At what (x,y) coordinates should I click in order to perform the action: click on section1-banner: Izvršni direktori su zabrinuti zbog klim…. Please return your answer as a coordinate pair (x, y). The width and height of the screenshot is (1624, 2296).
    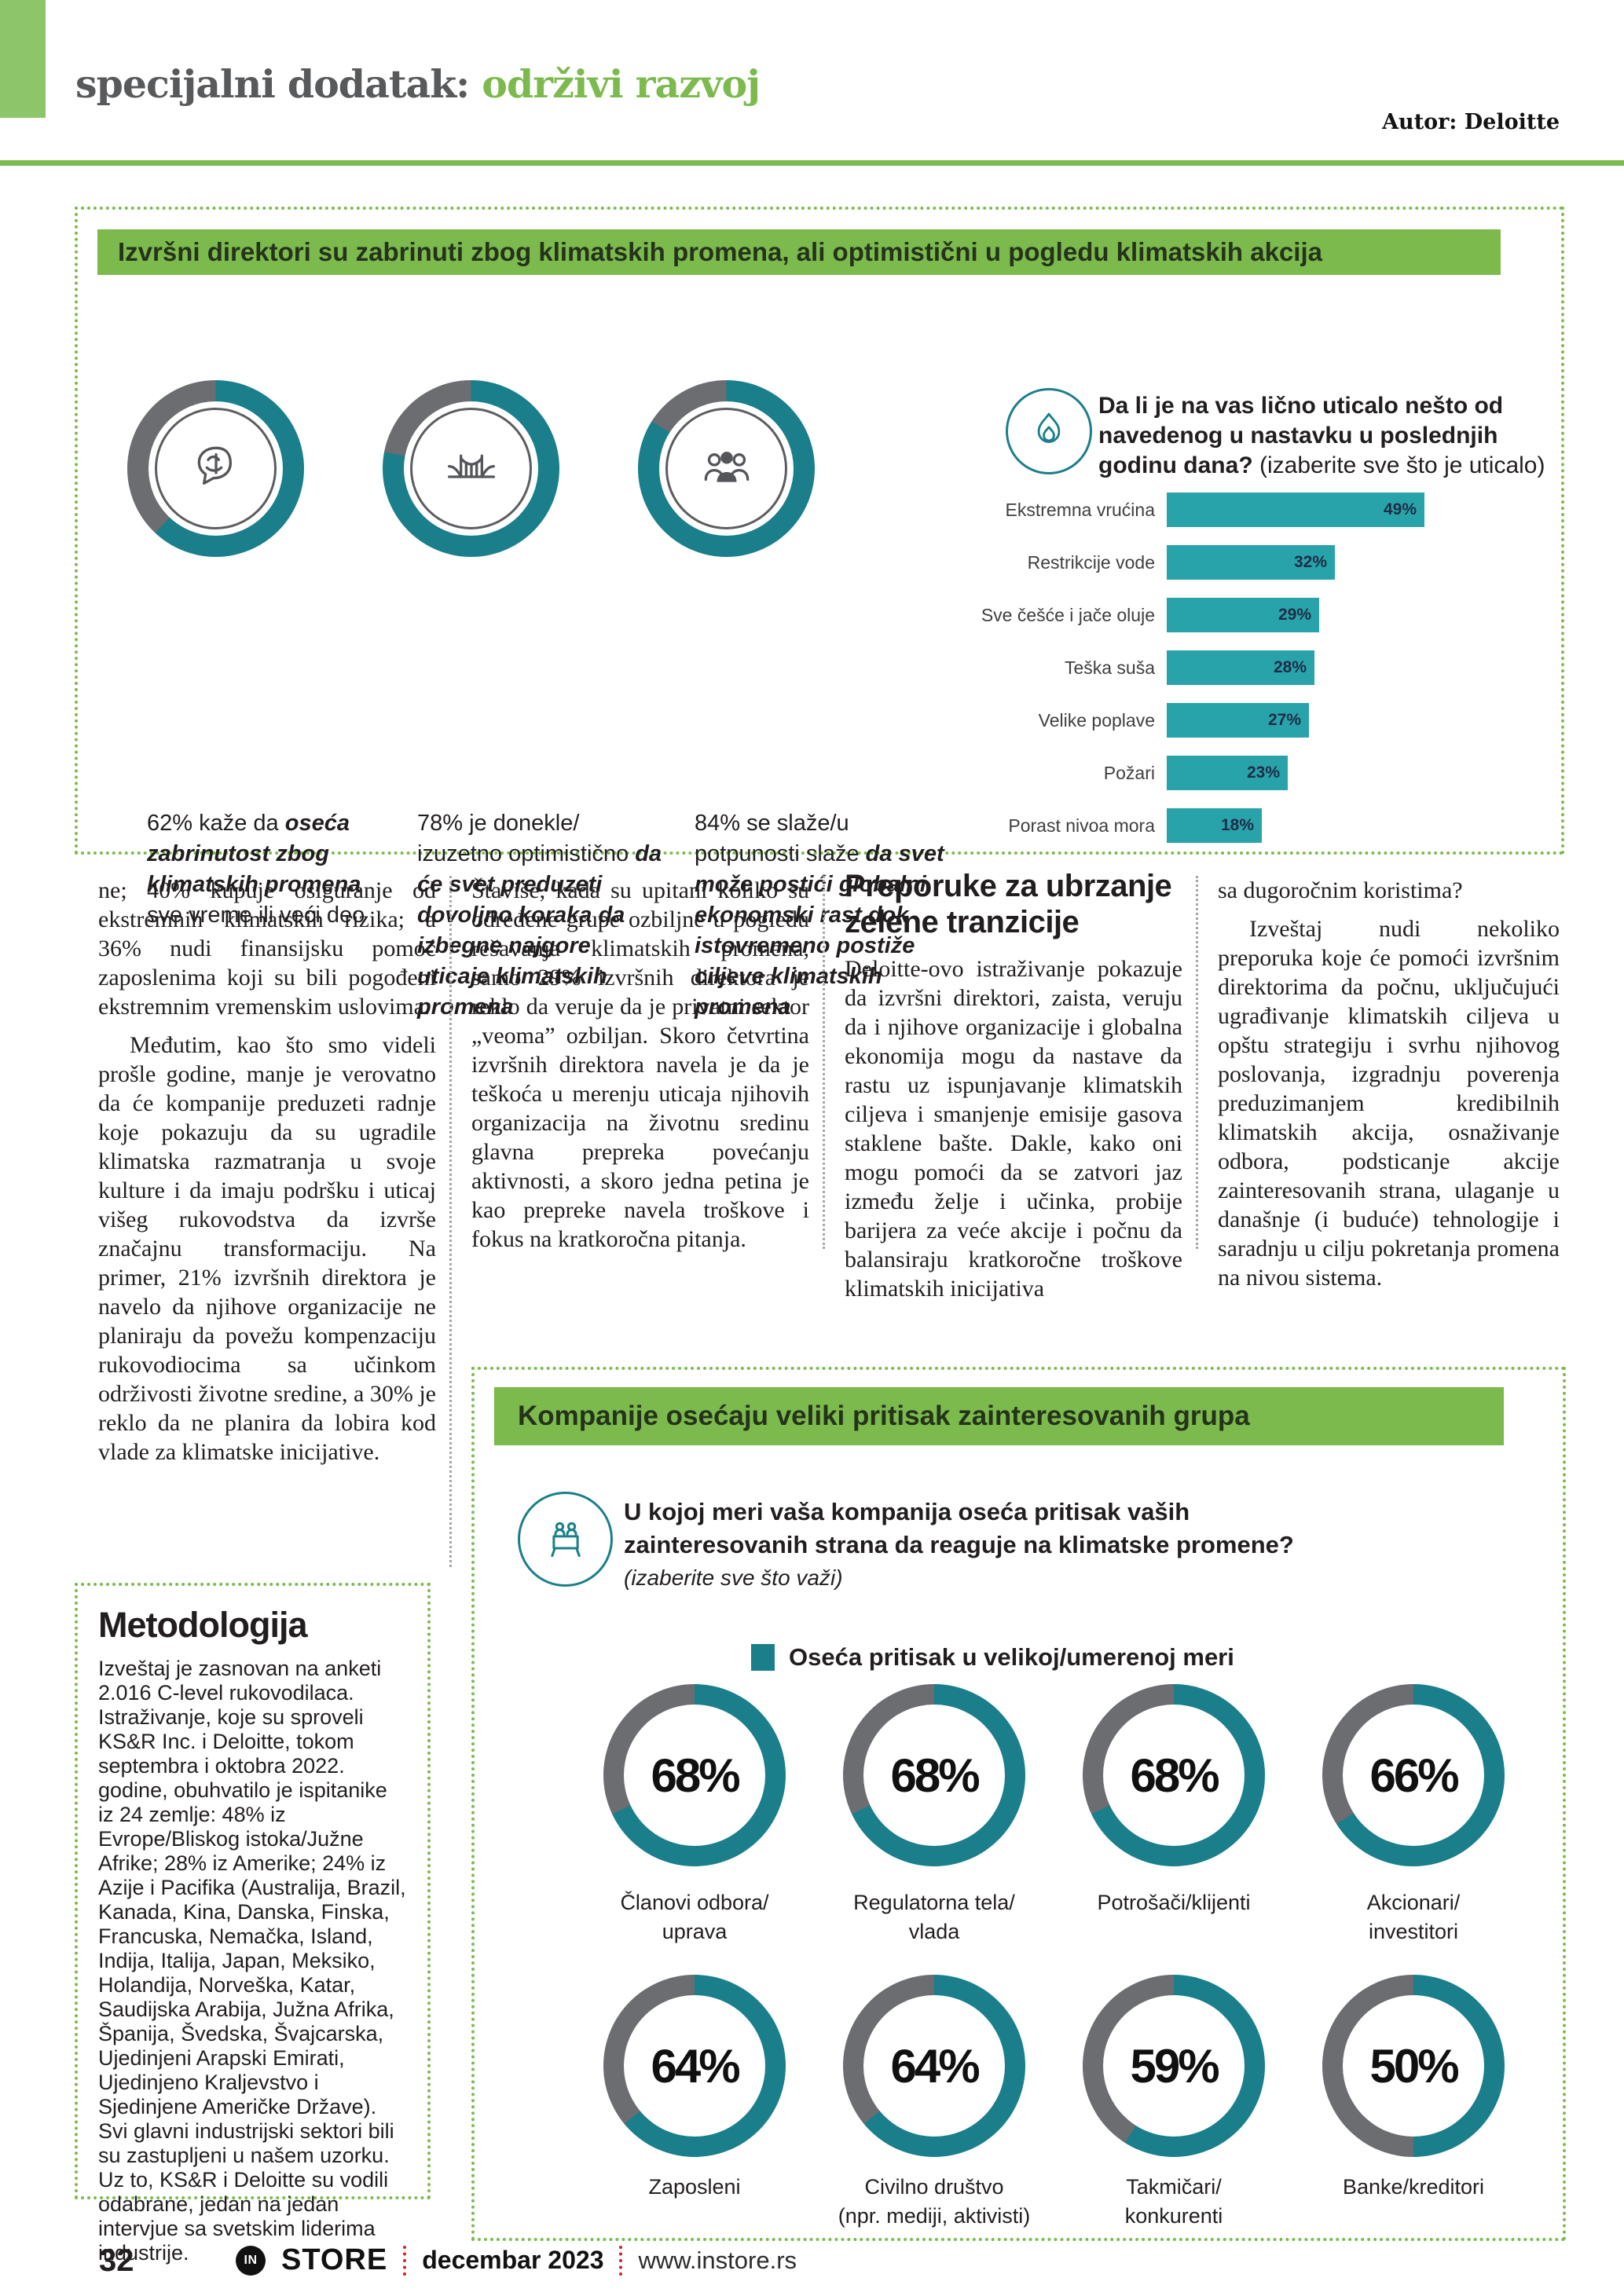
    Looking at the image, I should click on (799, 252).